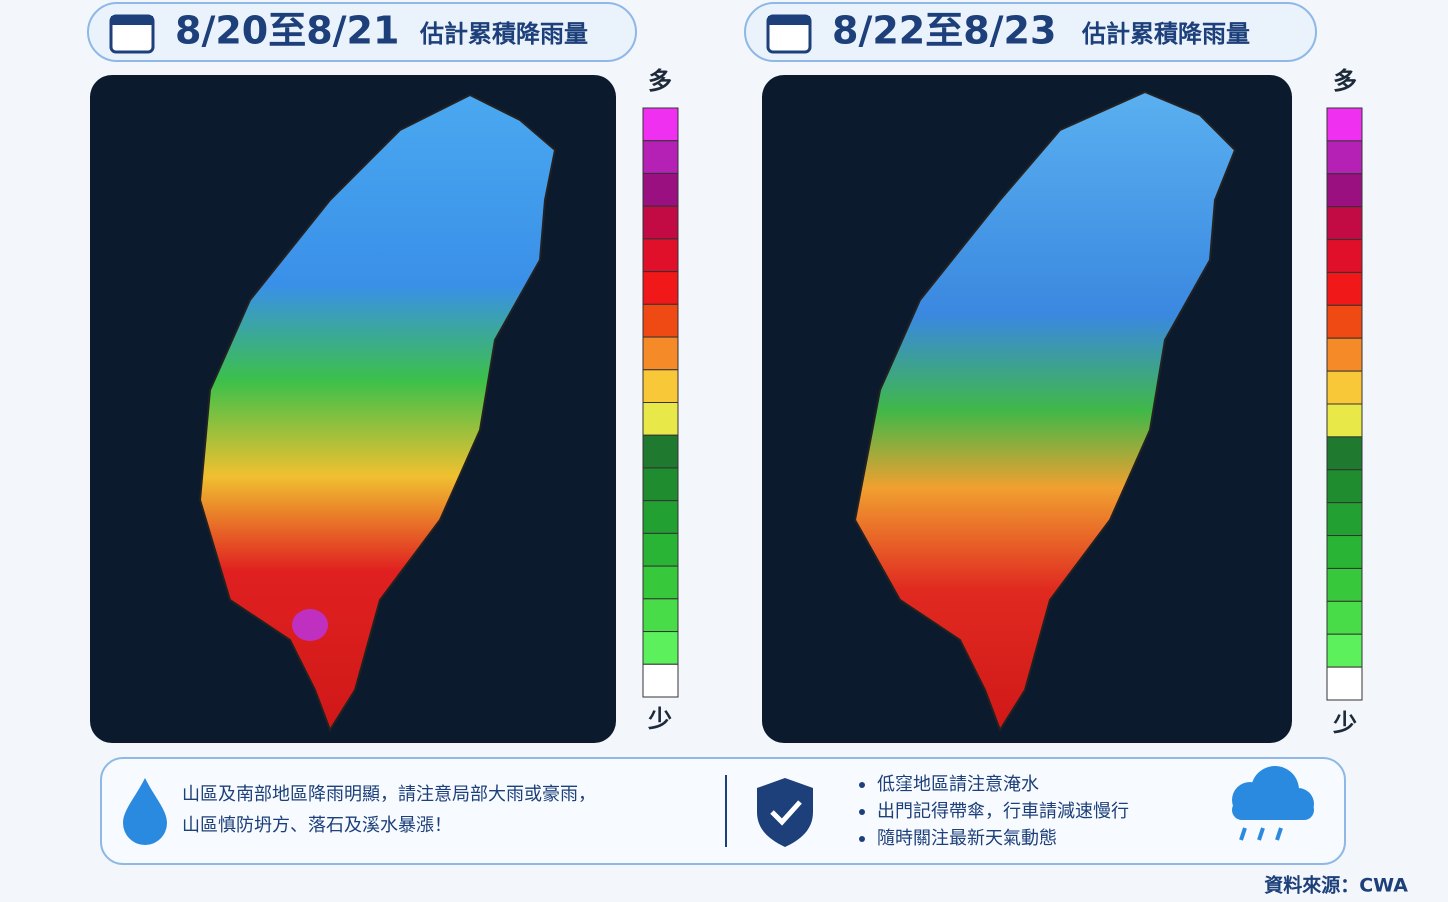 This screenshot has width=1448, height=902. Describe the element at coordinates (958, 784) in the screenshot. I see `tip: 低窪地區請注意淹水` at that location.